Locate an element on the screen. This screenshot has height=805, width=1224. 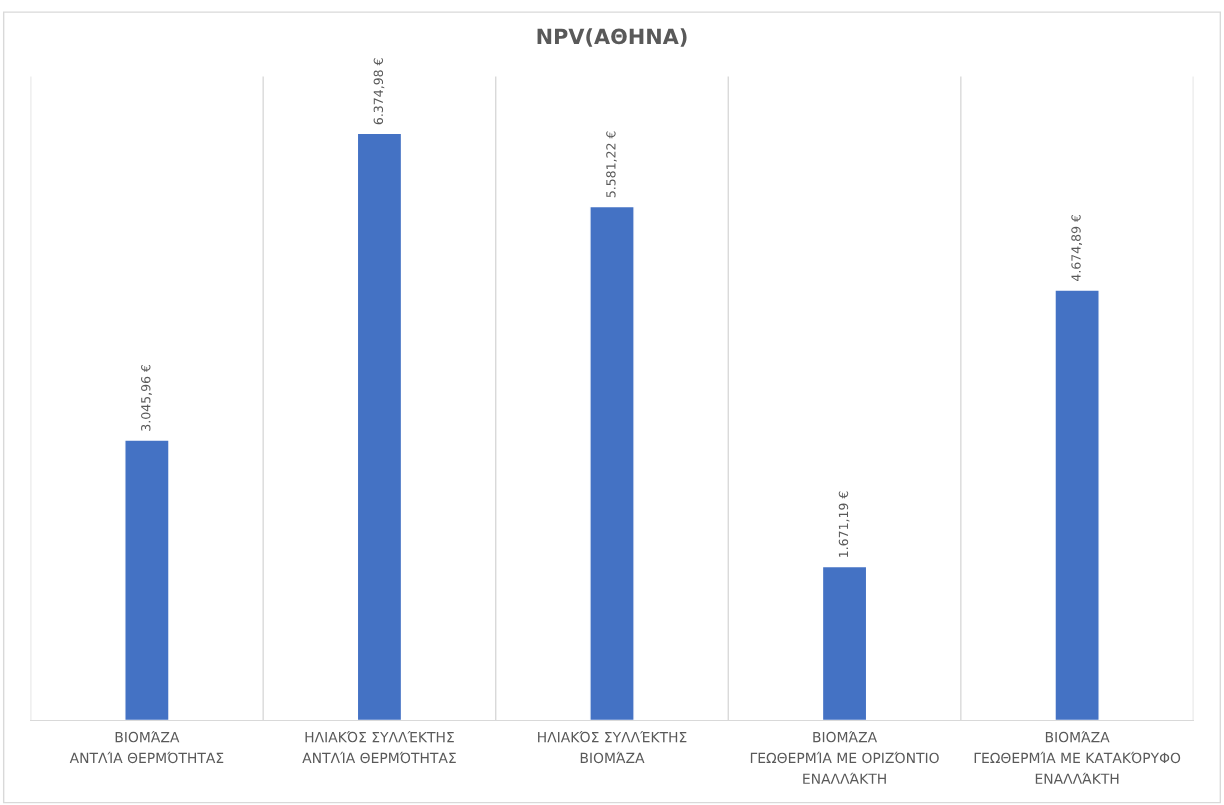
data-label: 4.674,89 € is located at coordinates (1077, 248).